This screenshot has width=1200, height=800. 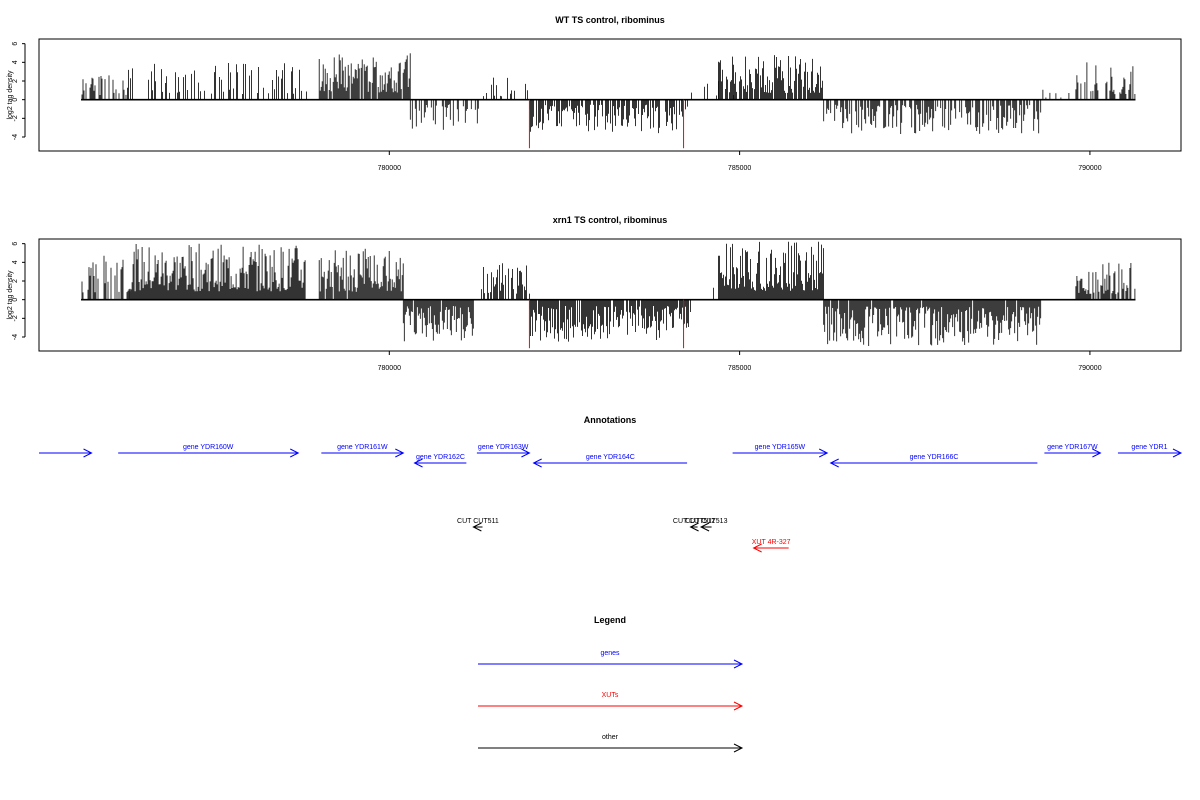 I want to click on feature-label: gene YDR166C, so click(x=934, y=457).